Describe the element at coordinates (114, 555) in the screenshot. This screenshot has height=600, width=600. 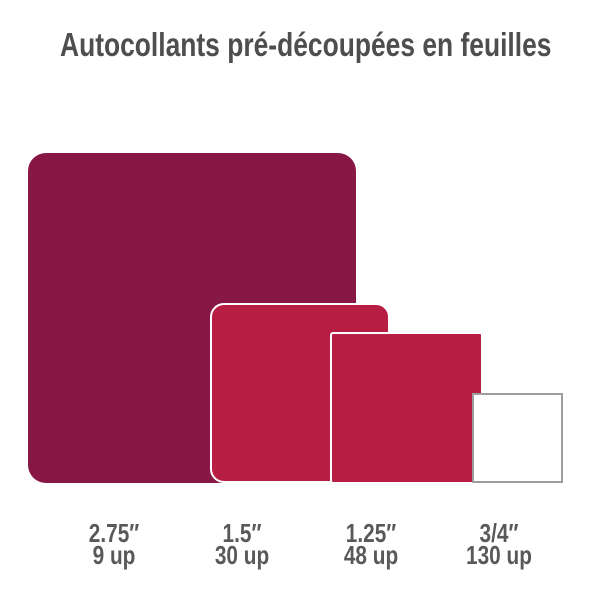
I see `count-value: 9 up` at that location.